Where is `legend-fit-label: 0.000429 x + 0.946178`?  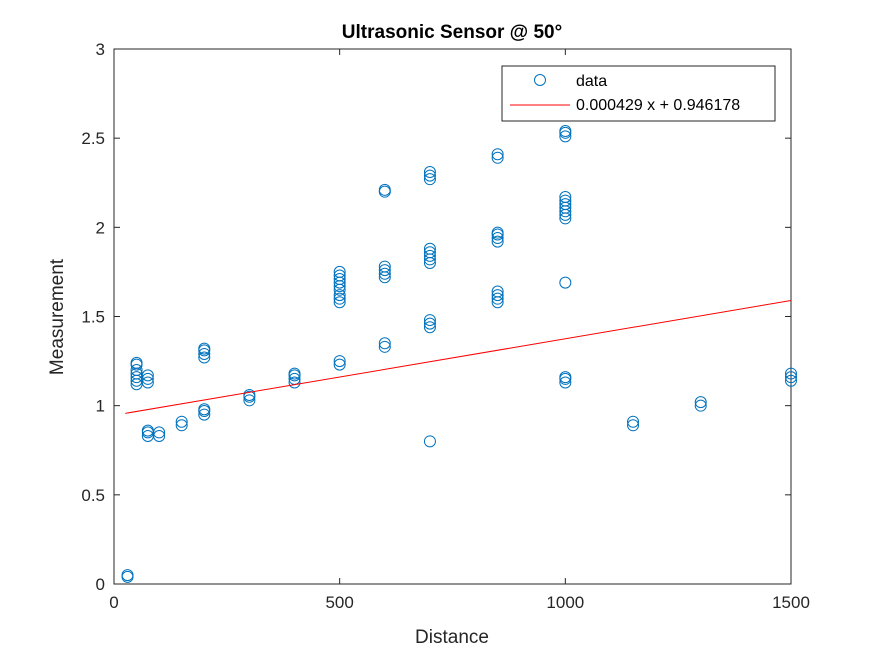
legend-fit-label: 0.000429 x + 0.946178 is located at coordinates (658, 105).